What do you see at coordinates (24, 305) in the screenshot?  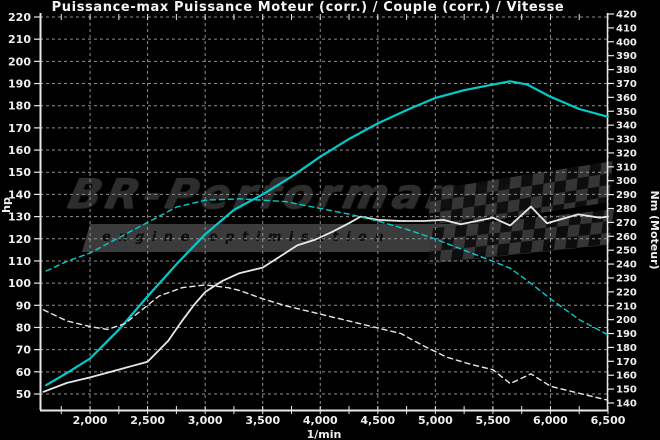 I see `y-left-tick-label: 90` at bounding box center [24, 305].